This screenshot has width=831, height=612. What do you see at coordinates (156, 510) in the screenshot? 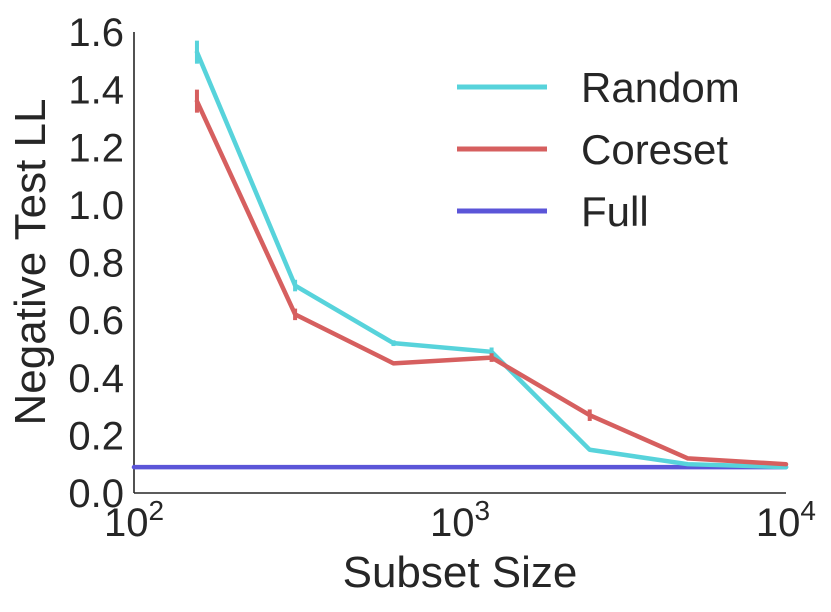
I see `x-tick-exponent: 2` at bounding box center [156, 510].